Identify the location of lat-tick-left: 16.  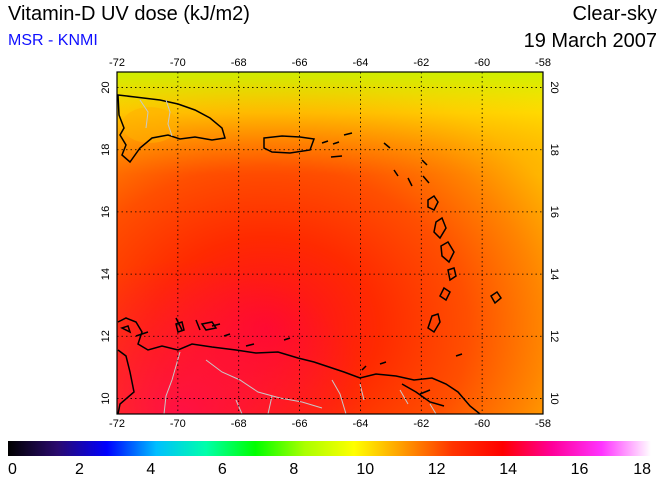
(106, 212).